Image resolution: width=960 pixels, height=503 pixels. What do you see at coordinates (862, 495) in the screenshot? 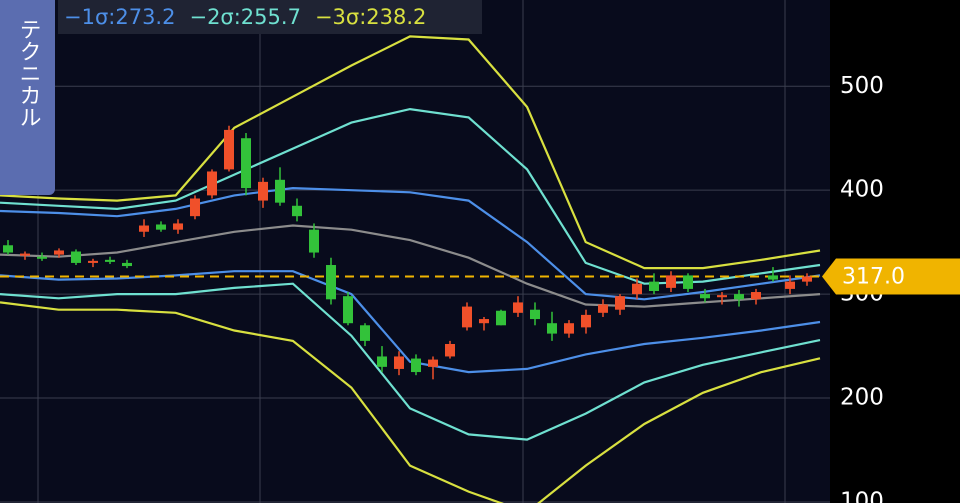
I see `y-tick-label: 100` at bounding box center [862, 495].